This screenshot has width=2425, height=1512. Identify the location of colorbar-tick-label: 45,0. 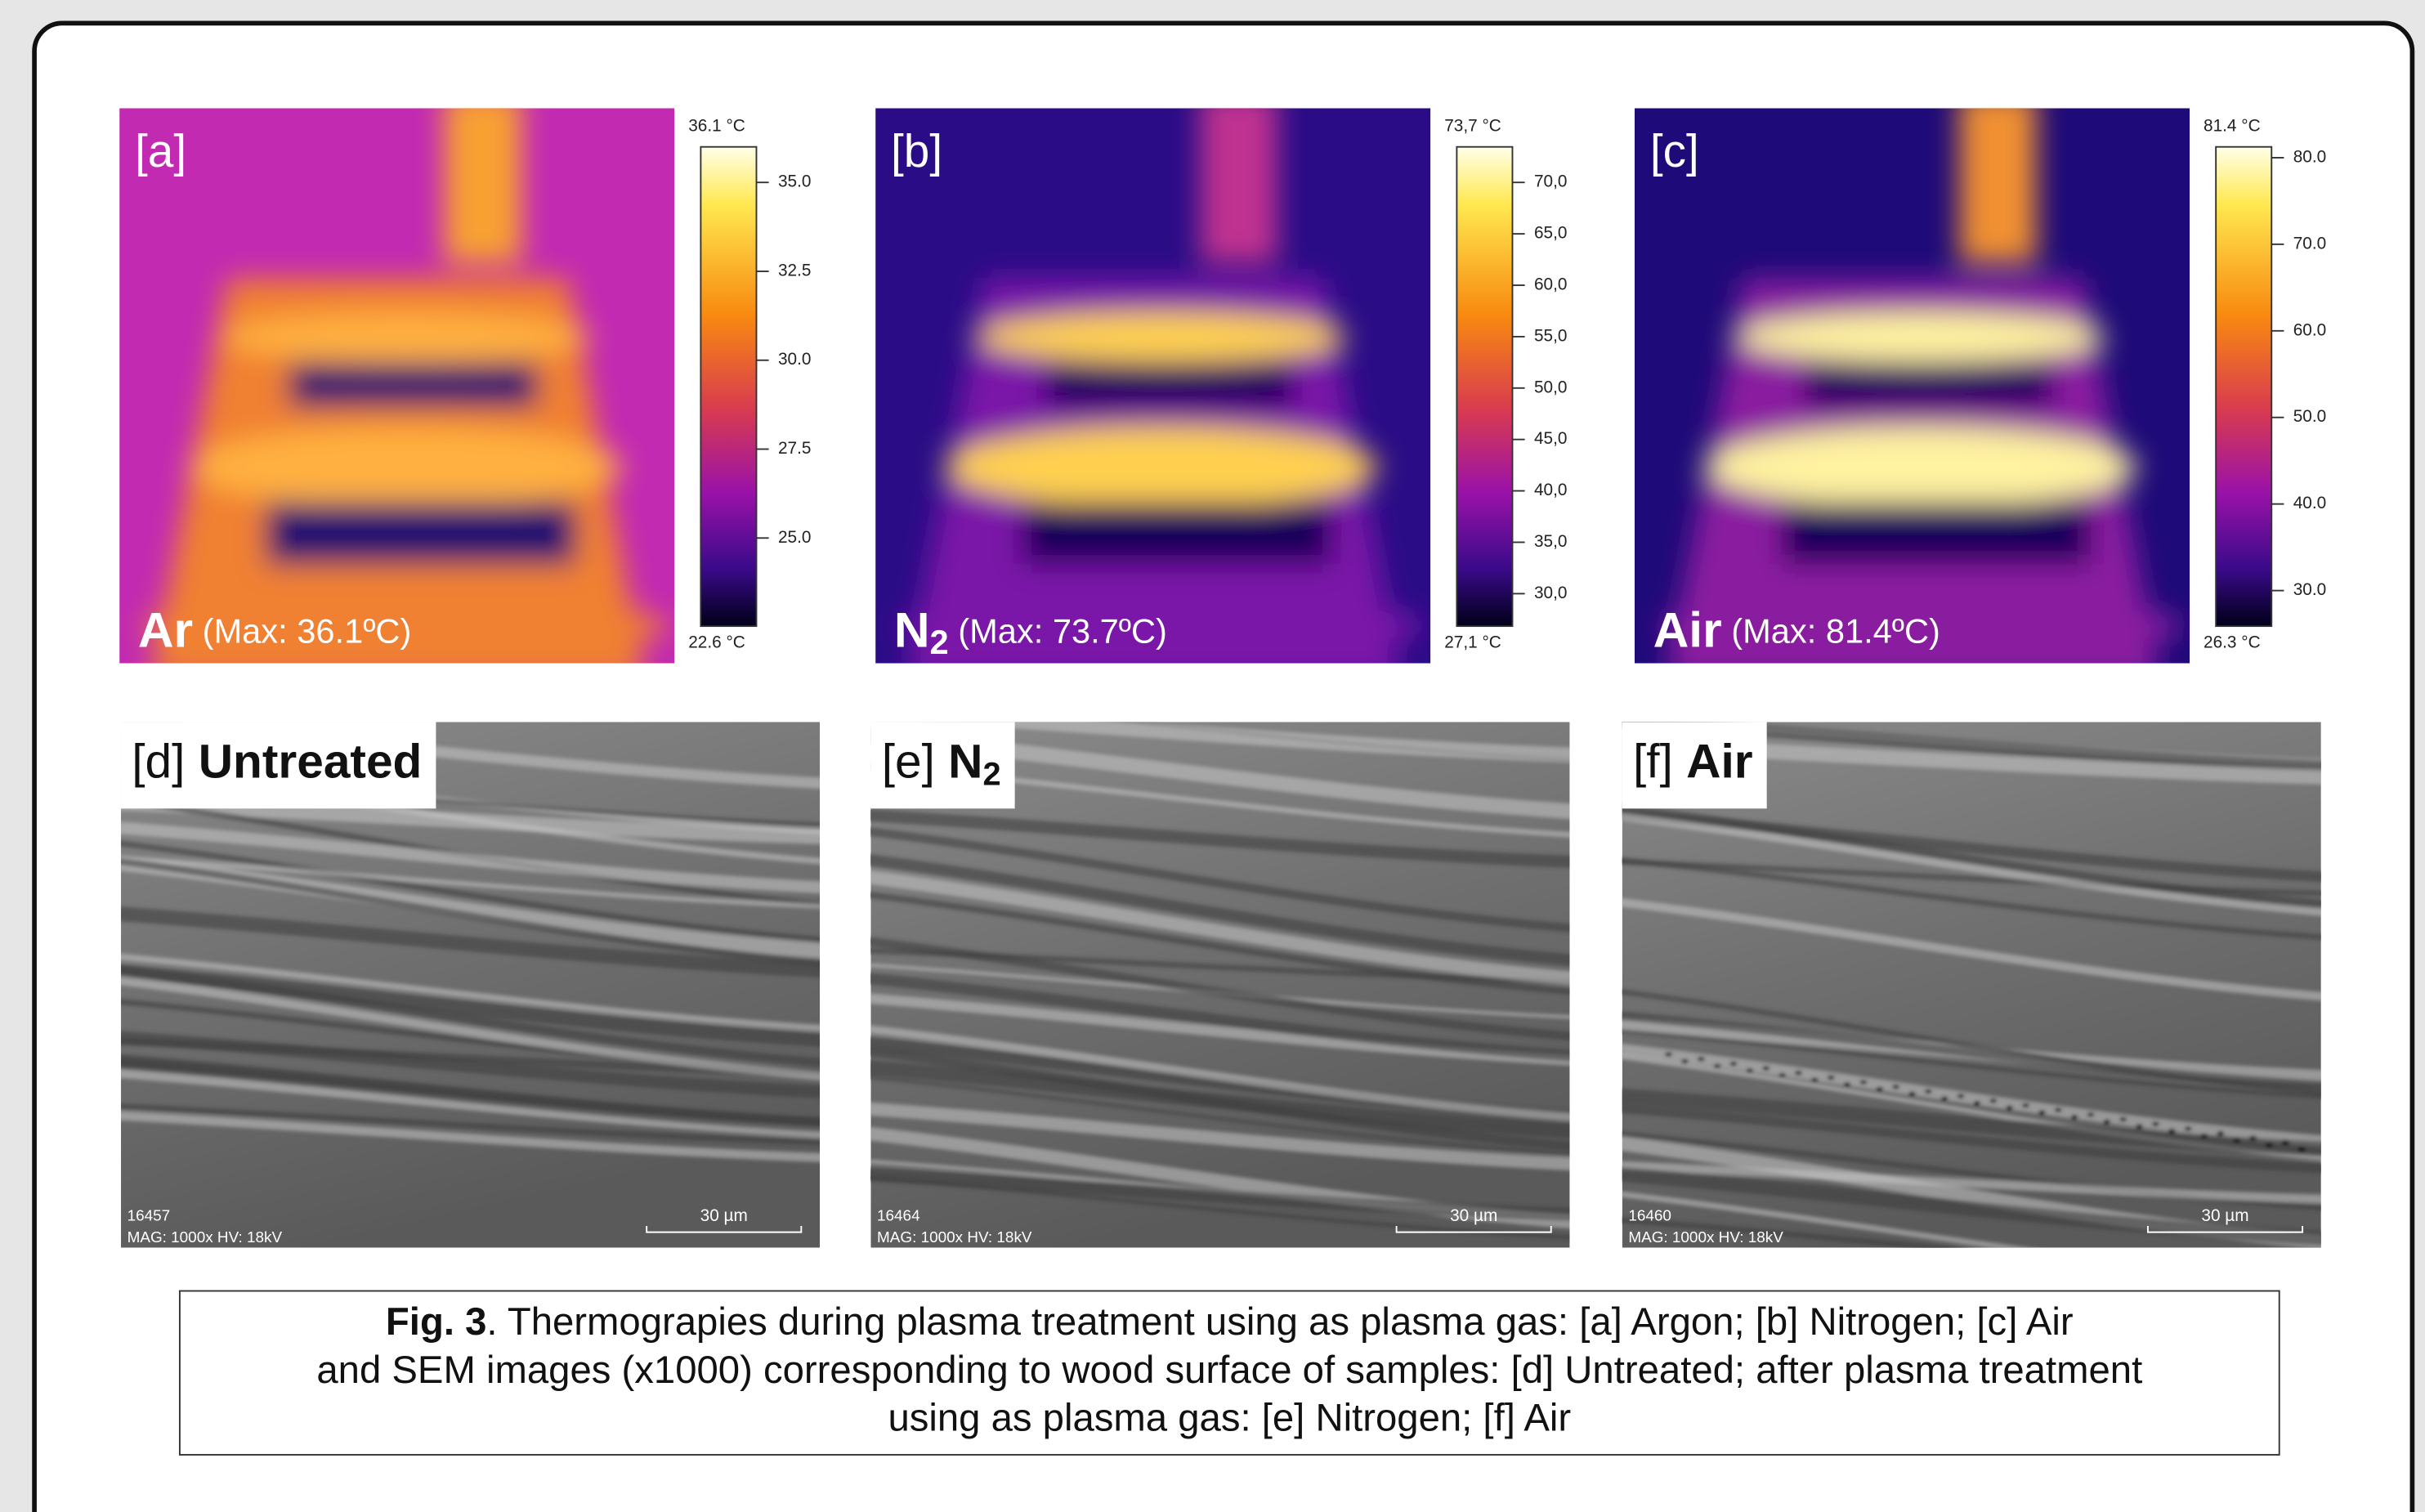
(1551, 438).